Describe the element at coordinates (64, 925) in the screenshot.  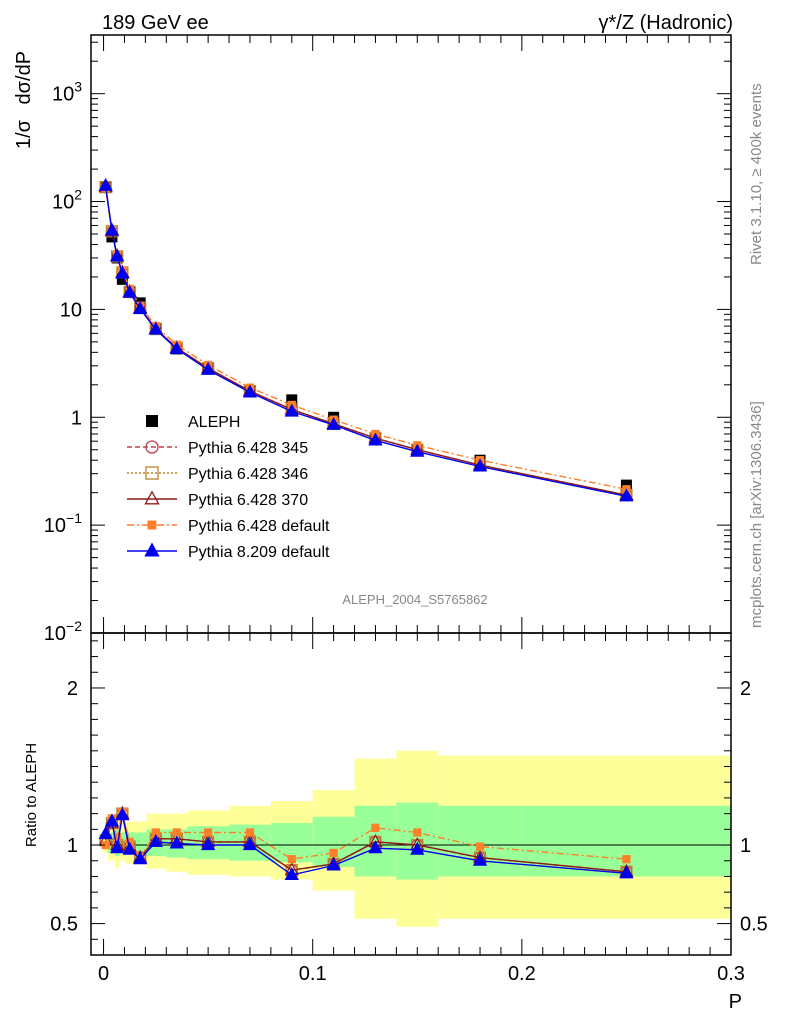
I see `ratio-y-tick-label-left: 0.5` at that location.